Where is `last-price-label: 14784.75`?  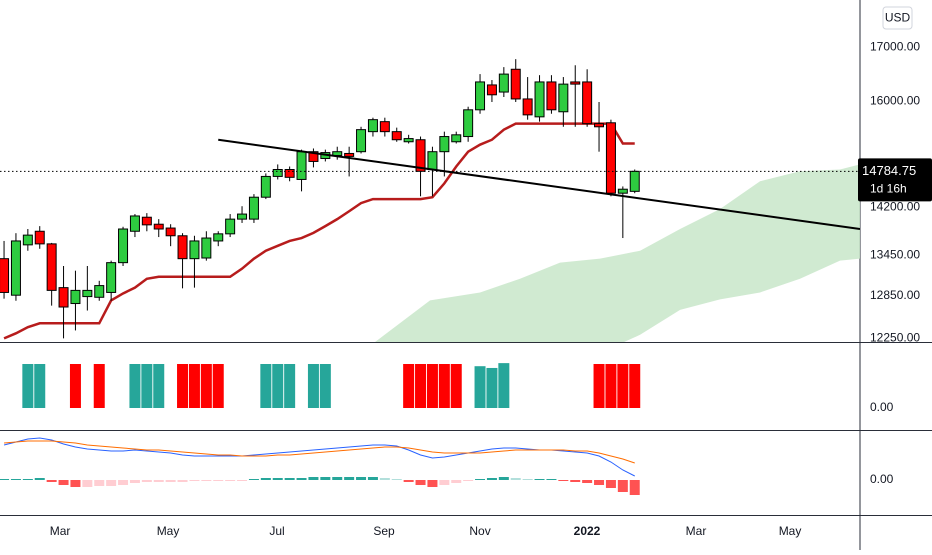
last-price-label: 14784.75 is located at coordinates (889, 170).